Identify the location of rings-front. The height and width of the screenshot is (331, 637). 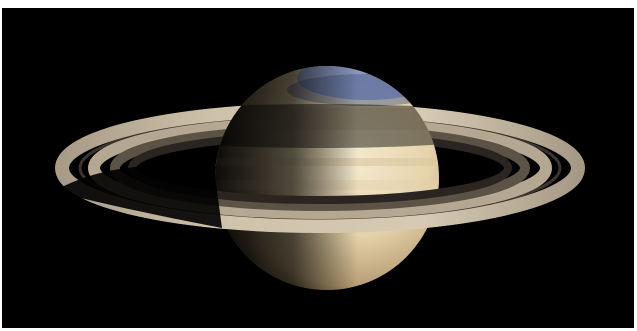
(320, 205).